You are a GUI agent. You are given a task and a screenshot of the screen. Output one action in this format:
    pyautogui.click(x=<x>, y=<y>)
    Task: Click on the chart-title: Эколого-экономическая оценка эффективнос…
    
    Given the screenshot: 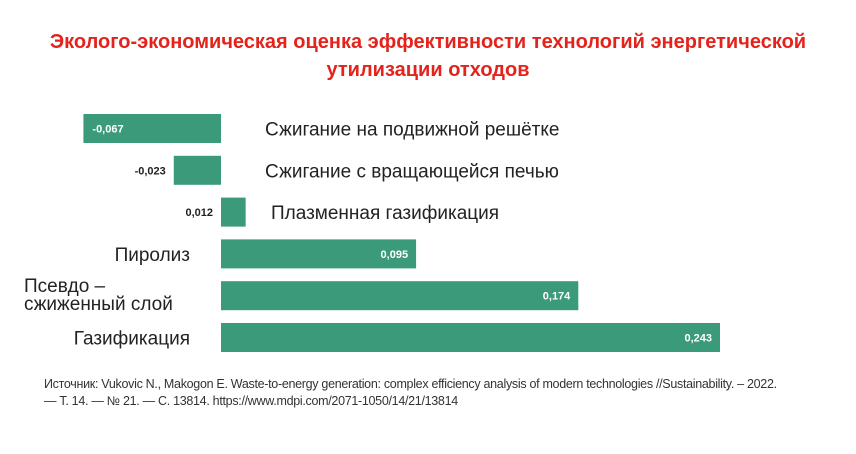 What is the action you would take?
    pyautogui.click(x=428, y=56)
    